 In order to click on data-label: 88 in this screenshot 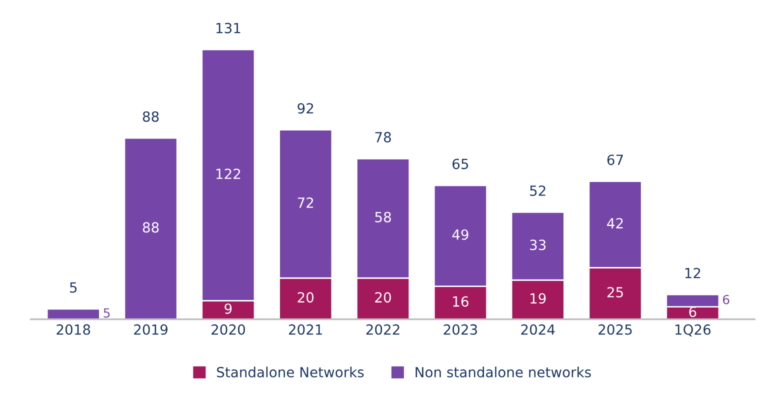, I will do `click(150, 227)`.